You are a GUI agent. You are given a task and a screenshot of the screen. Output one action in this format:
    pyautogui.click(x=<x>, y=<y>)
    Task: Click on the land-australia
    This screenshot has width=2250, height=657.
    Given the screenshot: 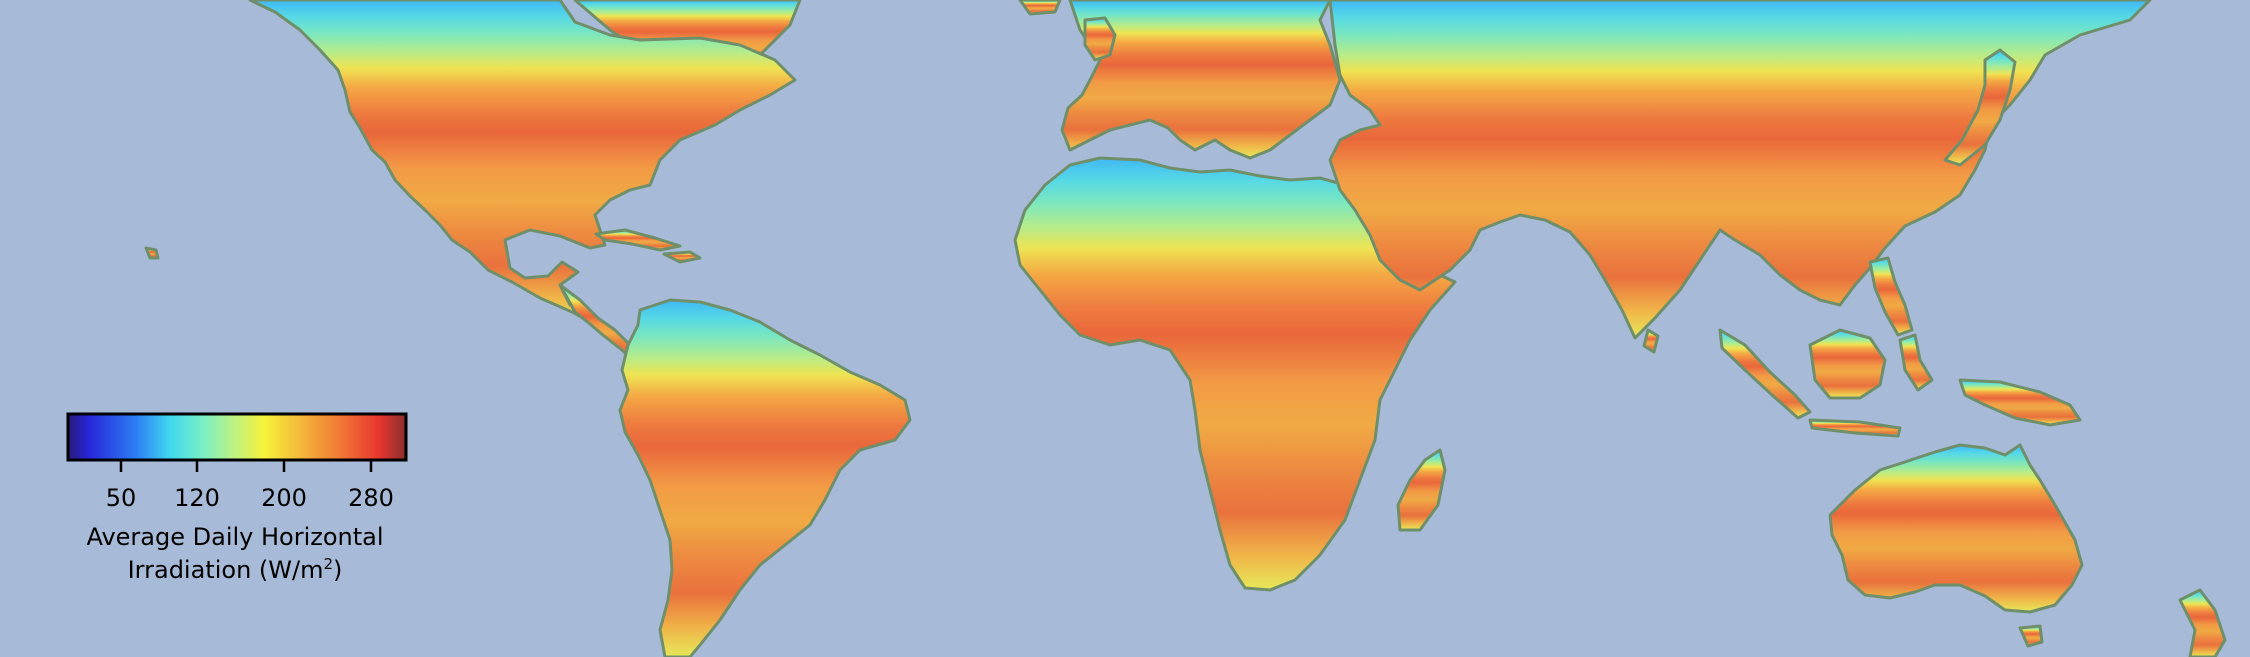 What is the action you would take?
    pyautogui.click(x=1956, y=528)
    